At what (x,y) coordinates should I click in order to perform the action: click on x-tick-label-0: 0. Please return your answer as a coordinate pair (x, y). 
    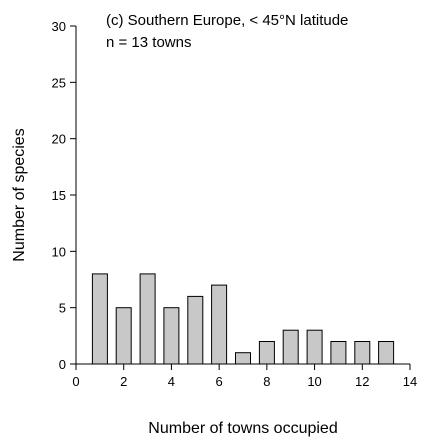
    Looking at the image, I should click on (75, 381).